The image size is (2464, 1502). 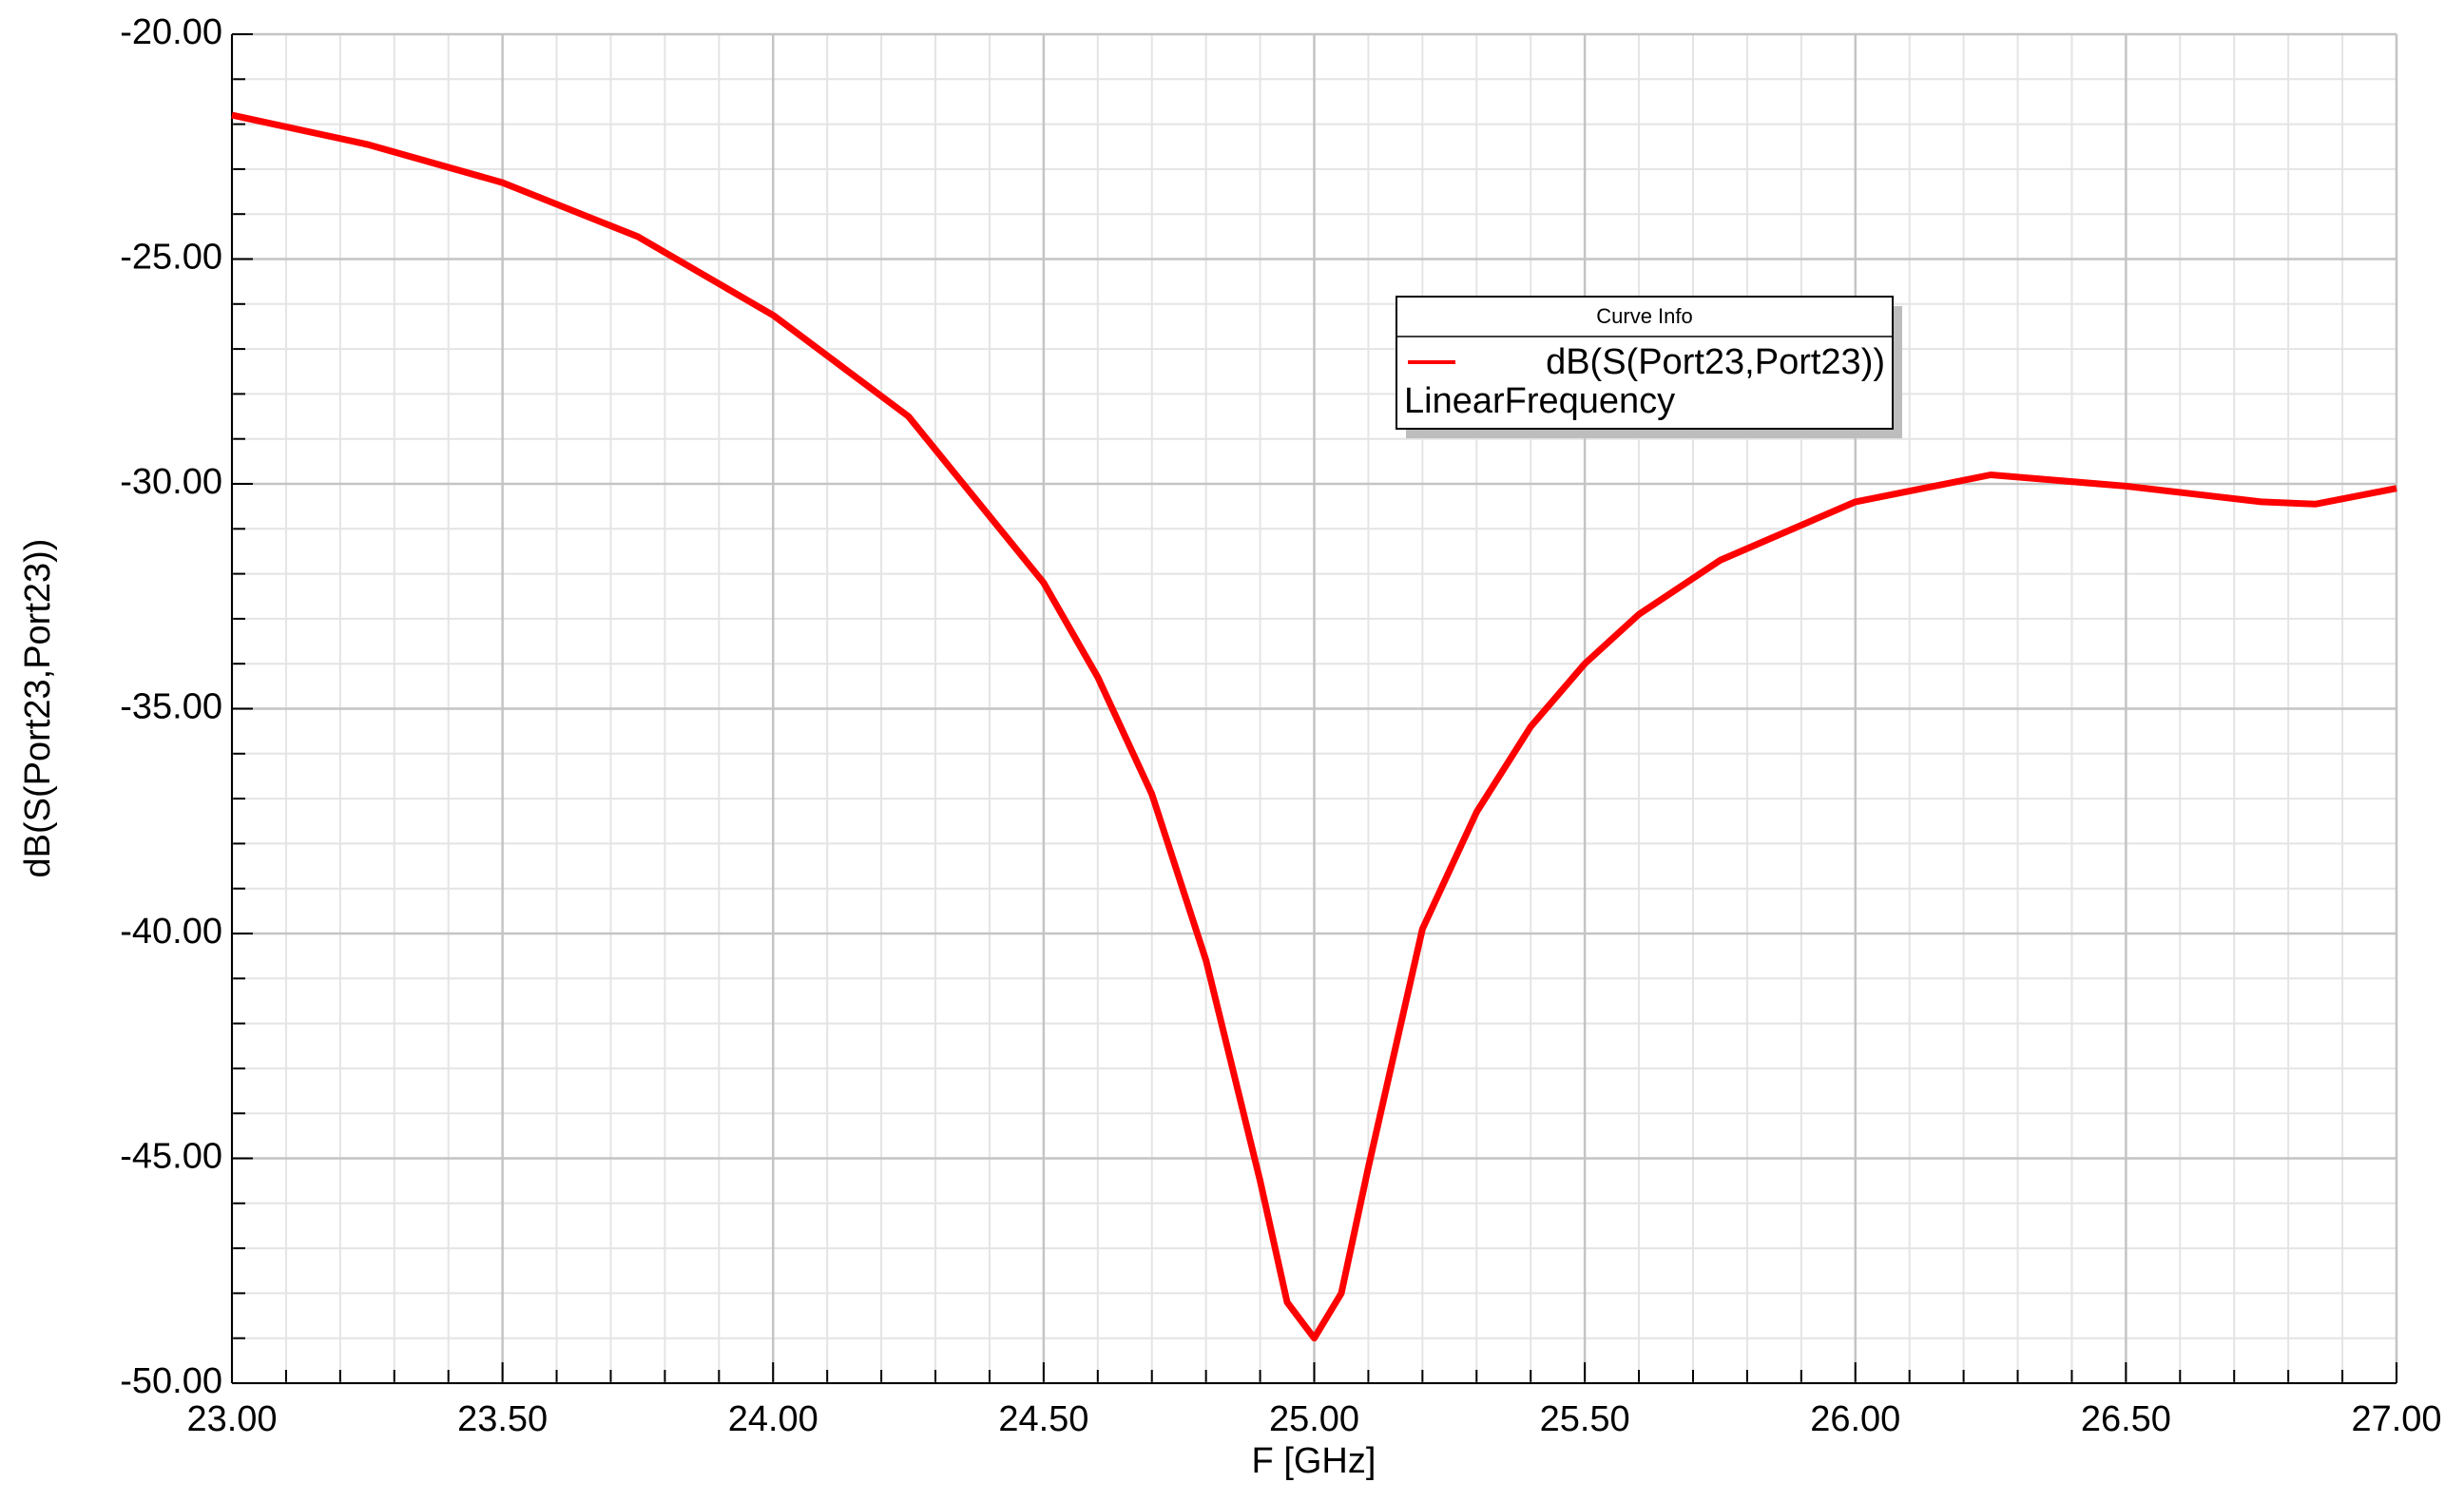 I want to click on x-tick-label: 23.50, so click(x=502, y=1419).